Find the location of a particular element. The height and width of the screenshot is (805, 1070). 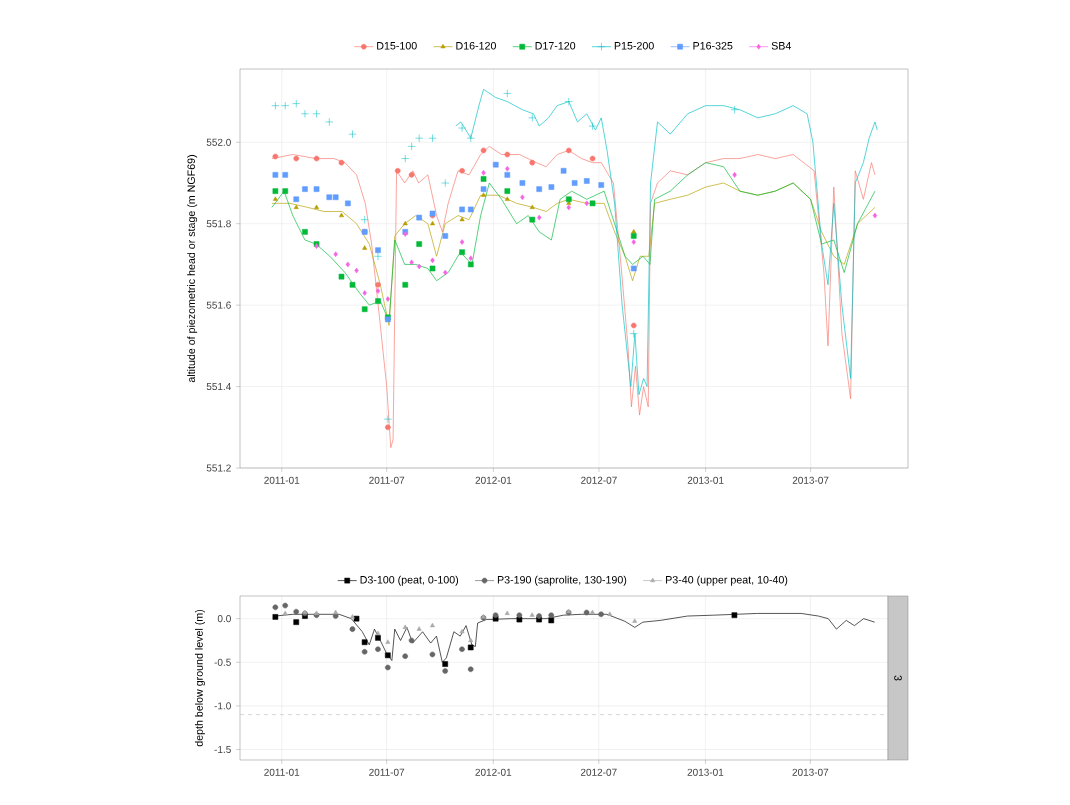

y-tick-label: 551.8 is located at coordinates (218, 224).